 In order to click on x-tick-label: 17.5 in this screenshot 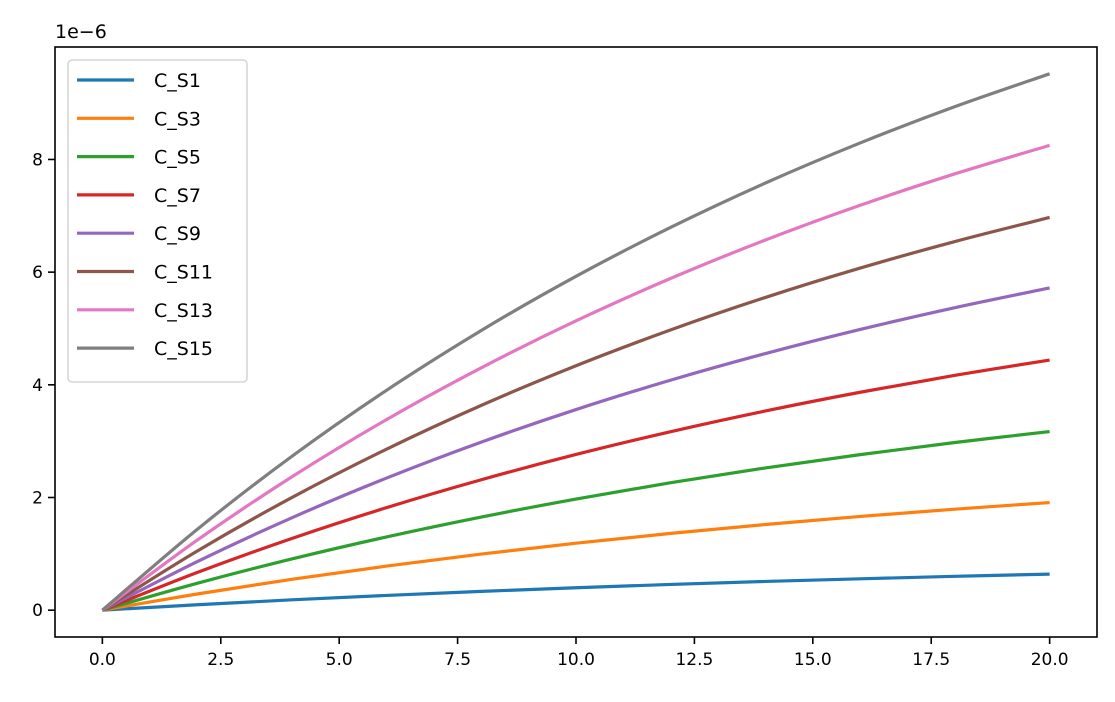, I will do `click(931, 660)`.